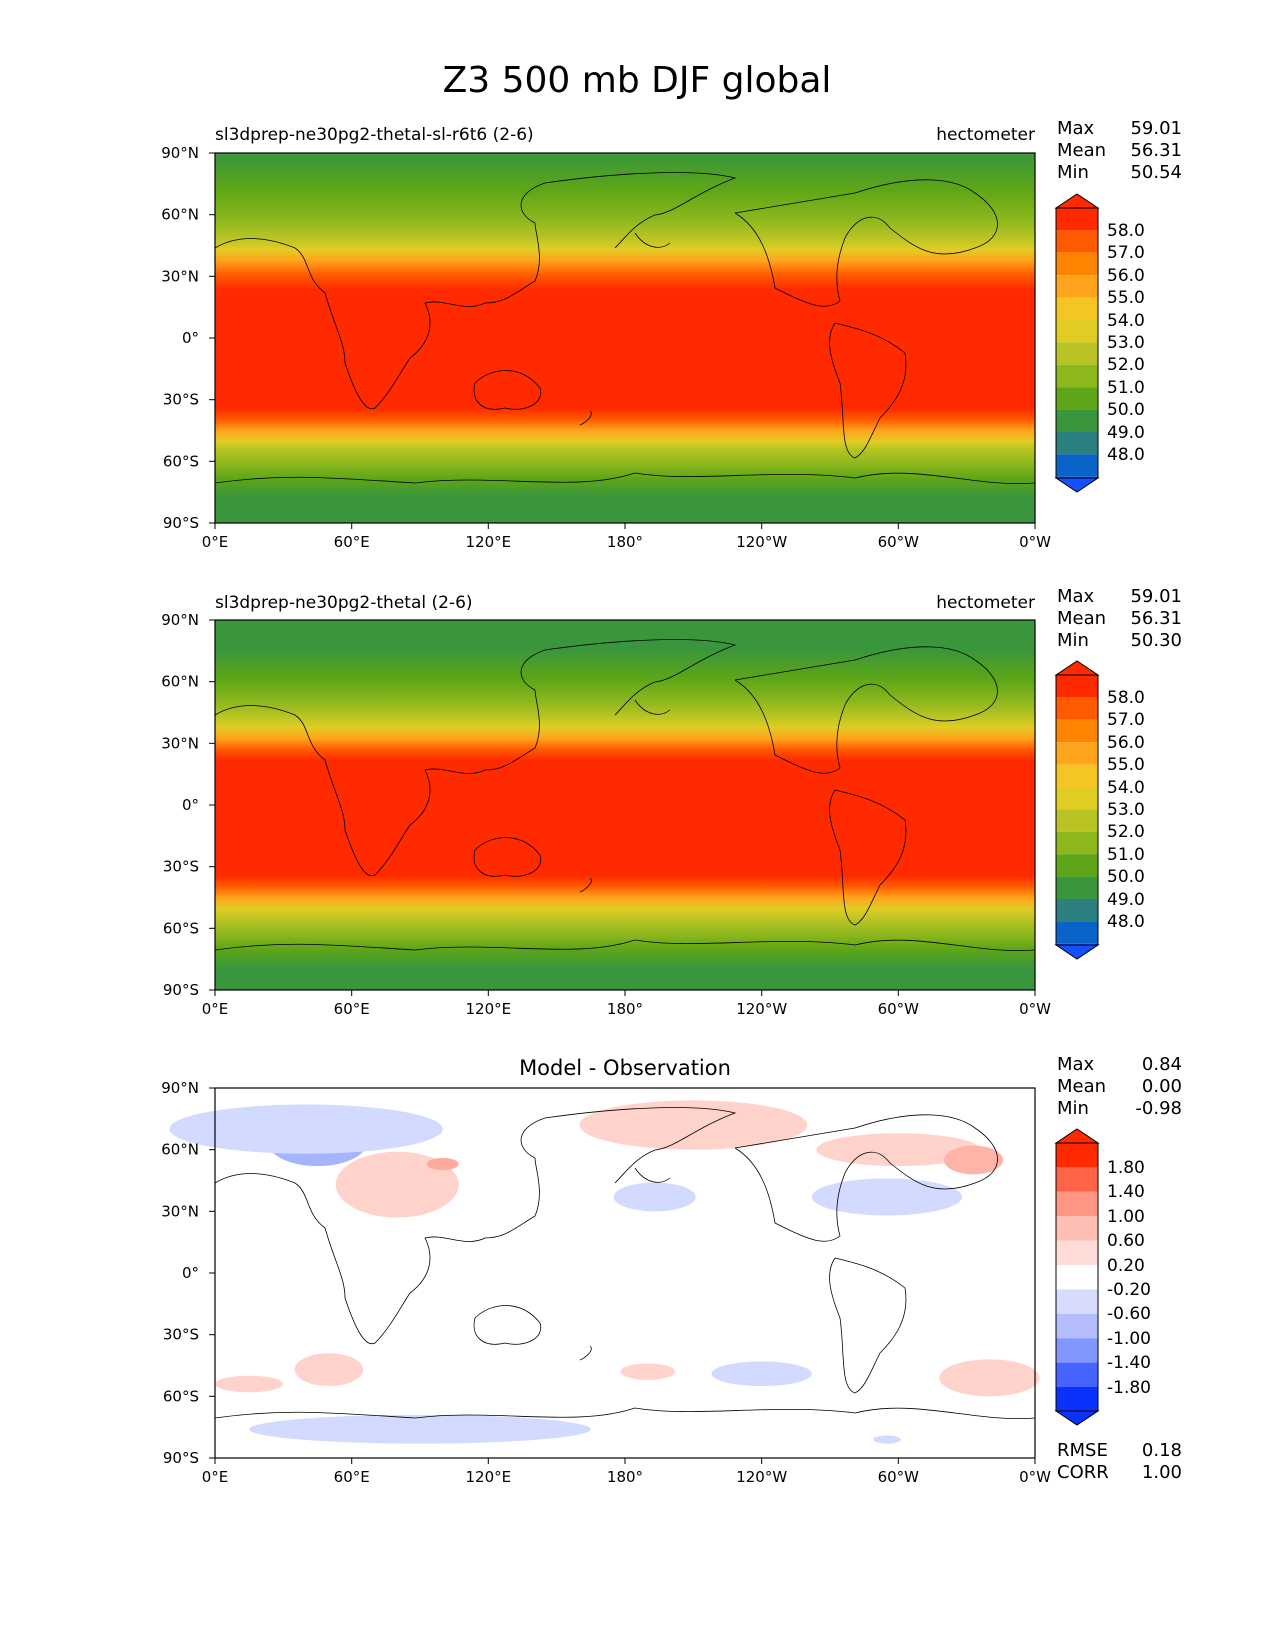 This screenshot has width=1275, height=1650. What do you see at coordinates (1126, 855) in the screenshot?
I see `colorbar-label: 51.0` at bounding box center [1126, 855].